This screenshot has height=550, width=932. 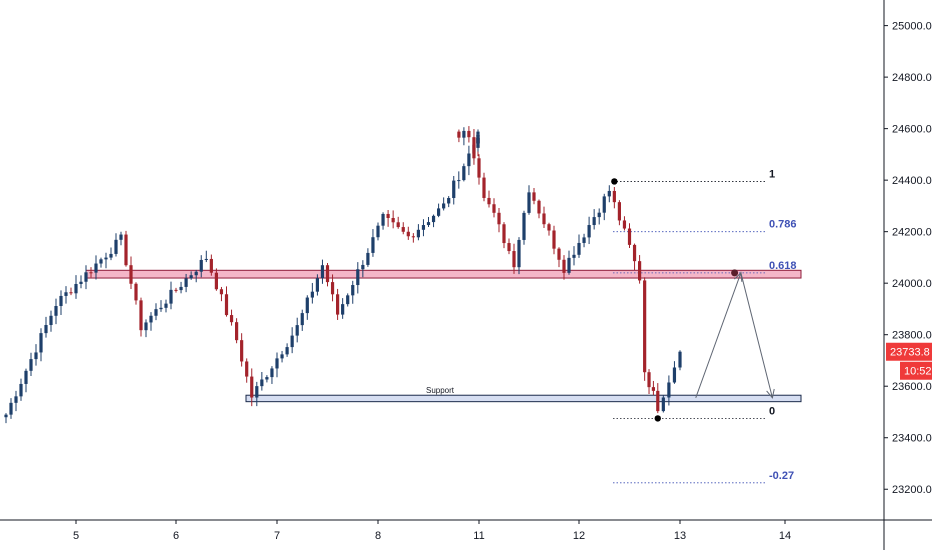 What do you see at coordinates (781, 476) in the screenshot?
I see `fib-label-4: -0.27` at bounding box center [781, 476].